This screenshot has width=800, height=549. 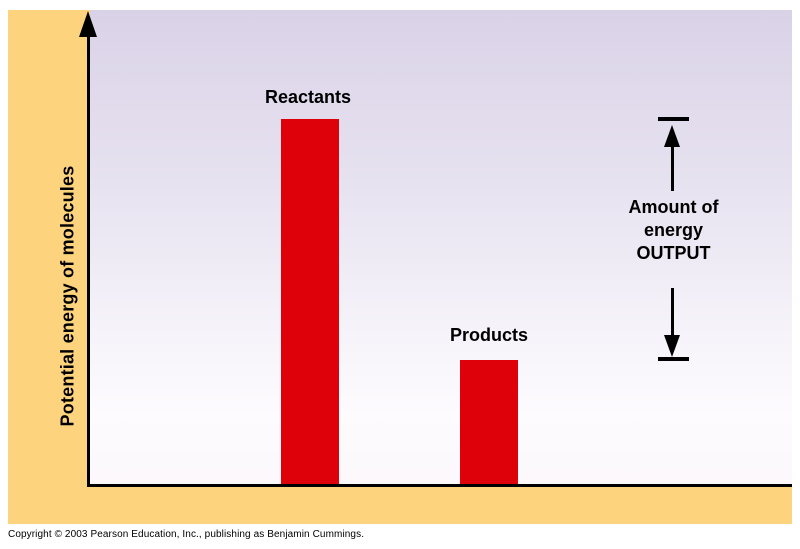 What do you see at coordinates (88, 24) in the screenshot?
I see `up-arrow-icon` at bounding box center [88, 24].